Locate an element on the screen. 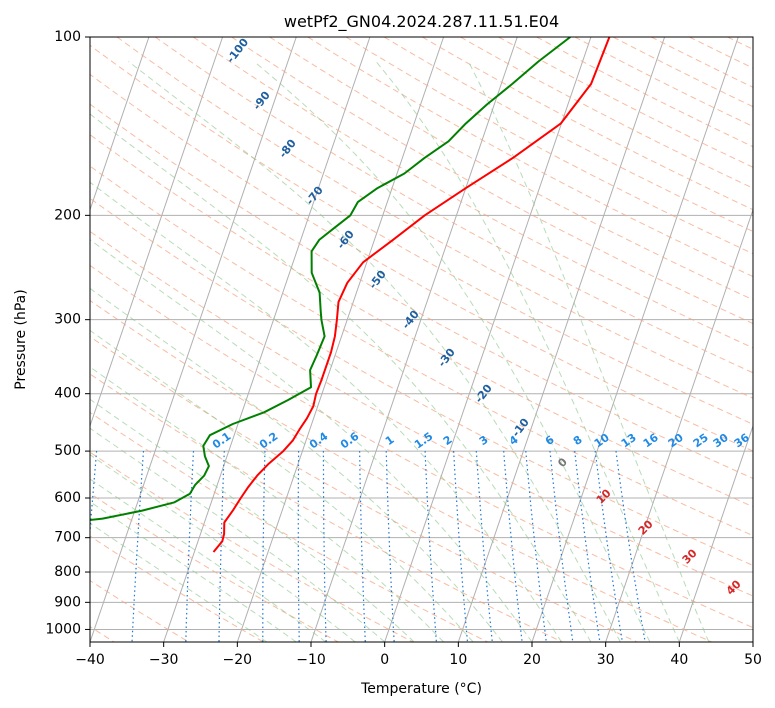  y-tick-label: 300 is located at coordinates (67, 320).